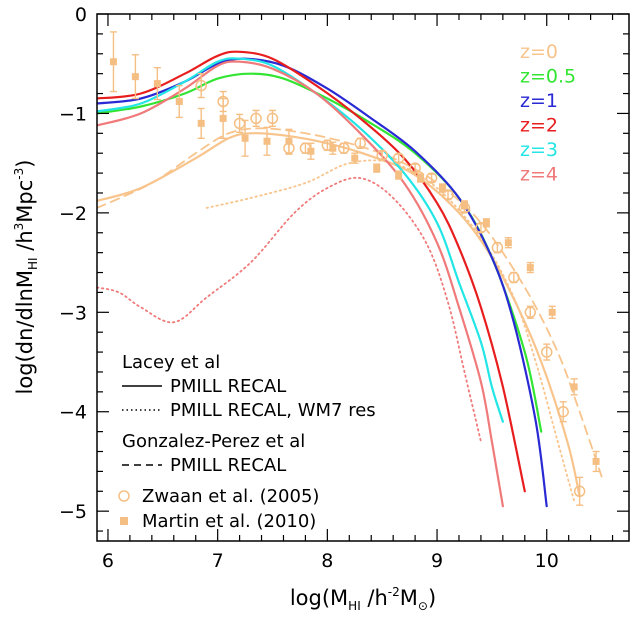 This screenshot has height=619, width=630. I want to click on redshift-legend-entry: z=2, so click(539, 126).